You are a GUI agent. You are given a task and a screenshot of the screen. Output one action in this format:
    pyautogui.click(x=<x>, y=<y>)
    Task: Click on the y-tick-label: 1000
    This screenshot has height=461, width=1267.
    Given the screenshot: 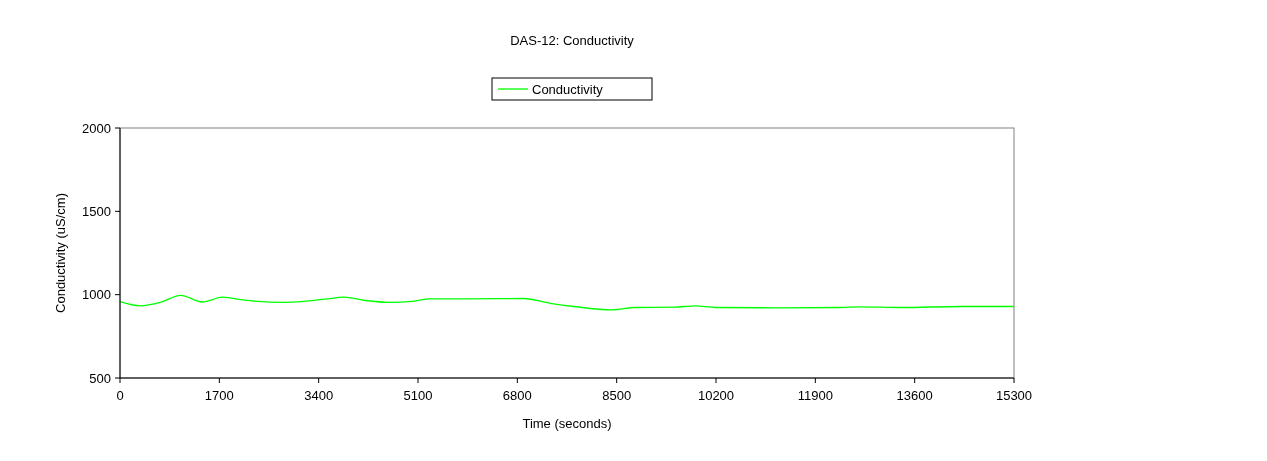 What is the action you would take?
    pyautogui.click(x=96, y=295)
    